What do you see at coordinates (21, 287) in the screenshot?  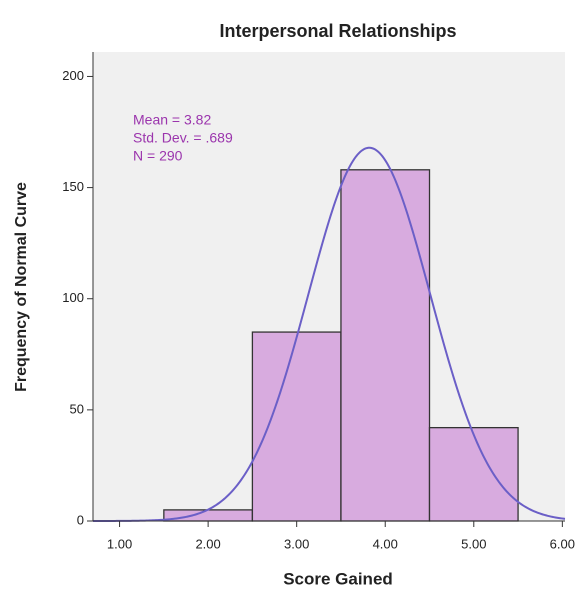 I see `y-axis-label: Frequency of Normal Curve` at bounding box center [21, 287].